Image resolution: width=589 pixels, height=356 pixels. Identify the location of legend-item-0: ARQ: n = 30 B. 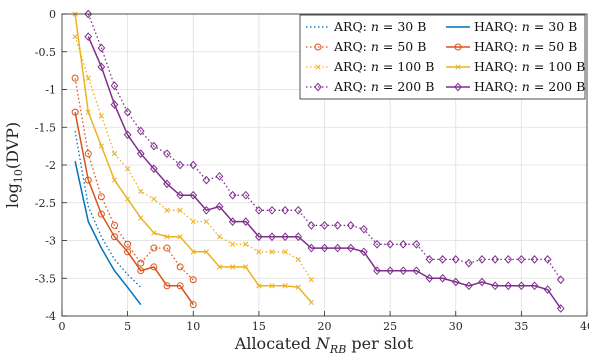
(366, 26).